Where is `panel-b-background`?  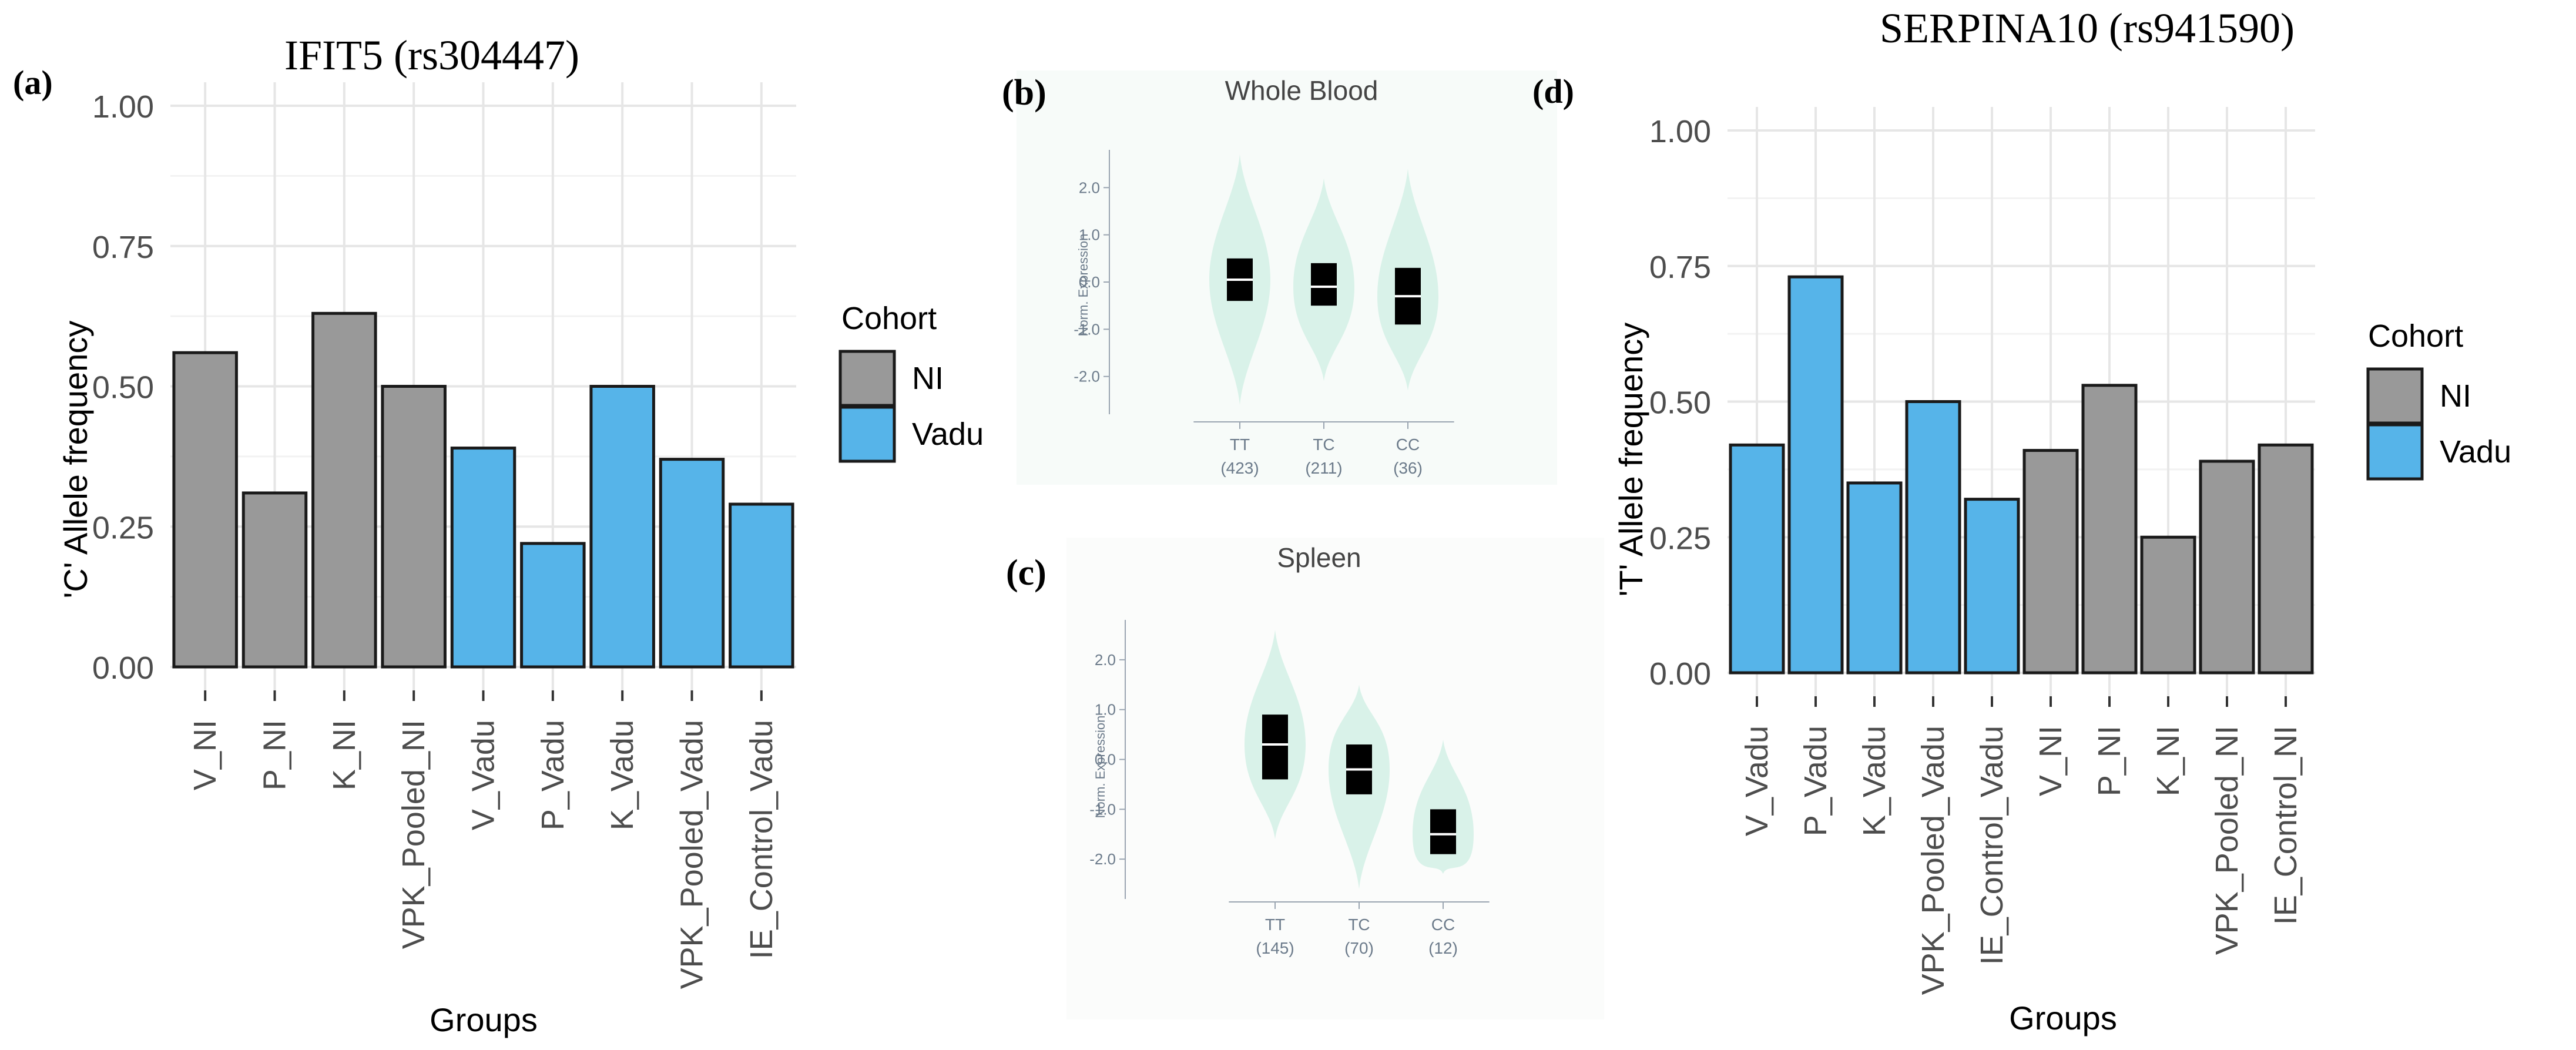
panel-b-background is located at coordinates (1287, 278).